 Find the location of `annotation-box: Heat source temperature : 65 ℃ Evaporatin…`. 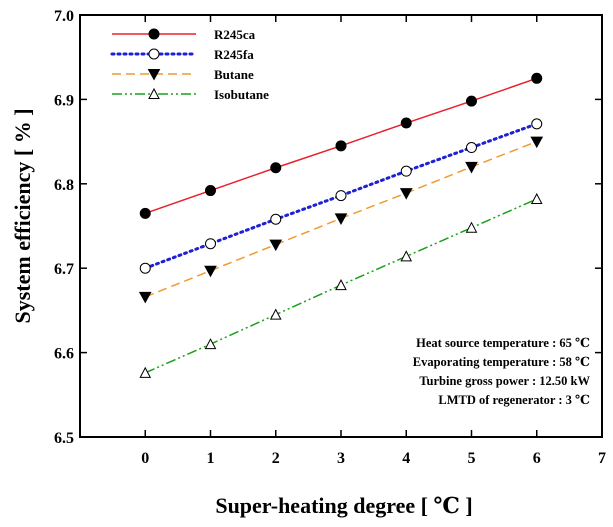

annotation-box: Heat source temperature : 65 ℃ Evaporatin… is located at coordinates (502, 371).